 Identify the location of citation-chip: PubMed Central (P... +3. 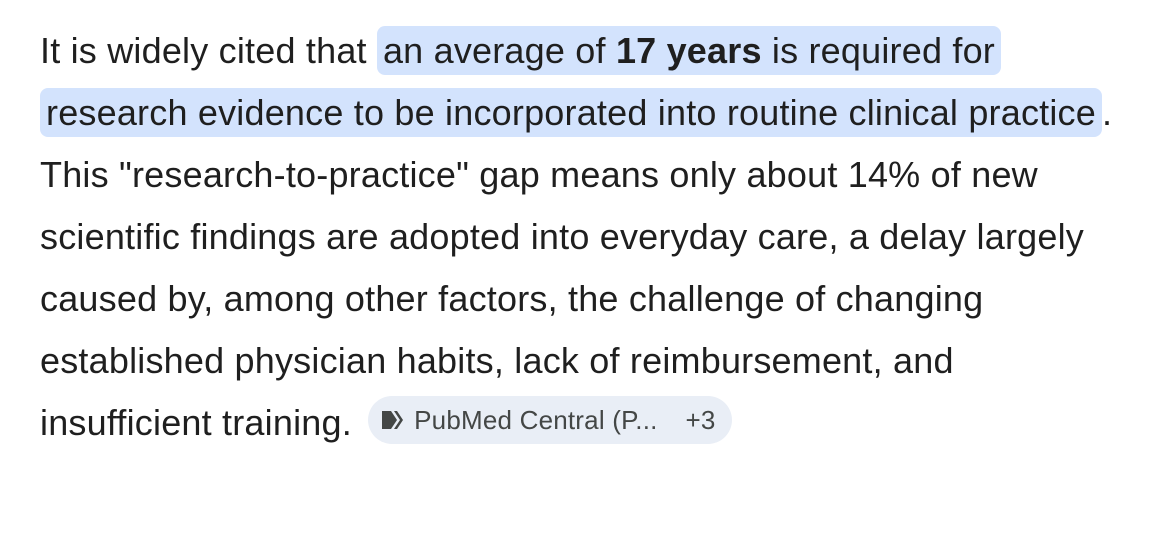
(550, 420).